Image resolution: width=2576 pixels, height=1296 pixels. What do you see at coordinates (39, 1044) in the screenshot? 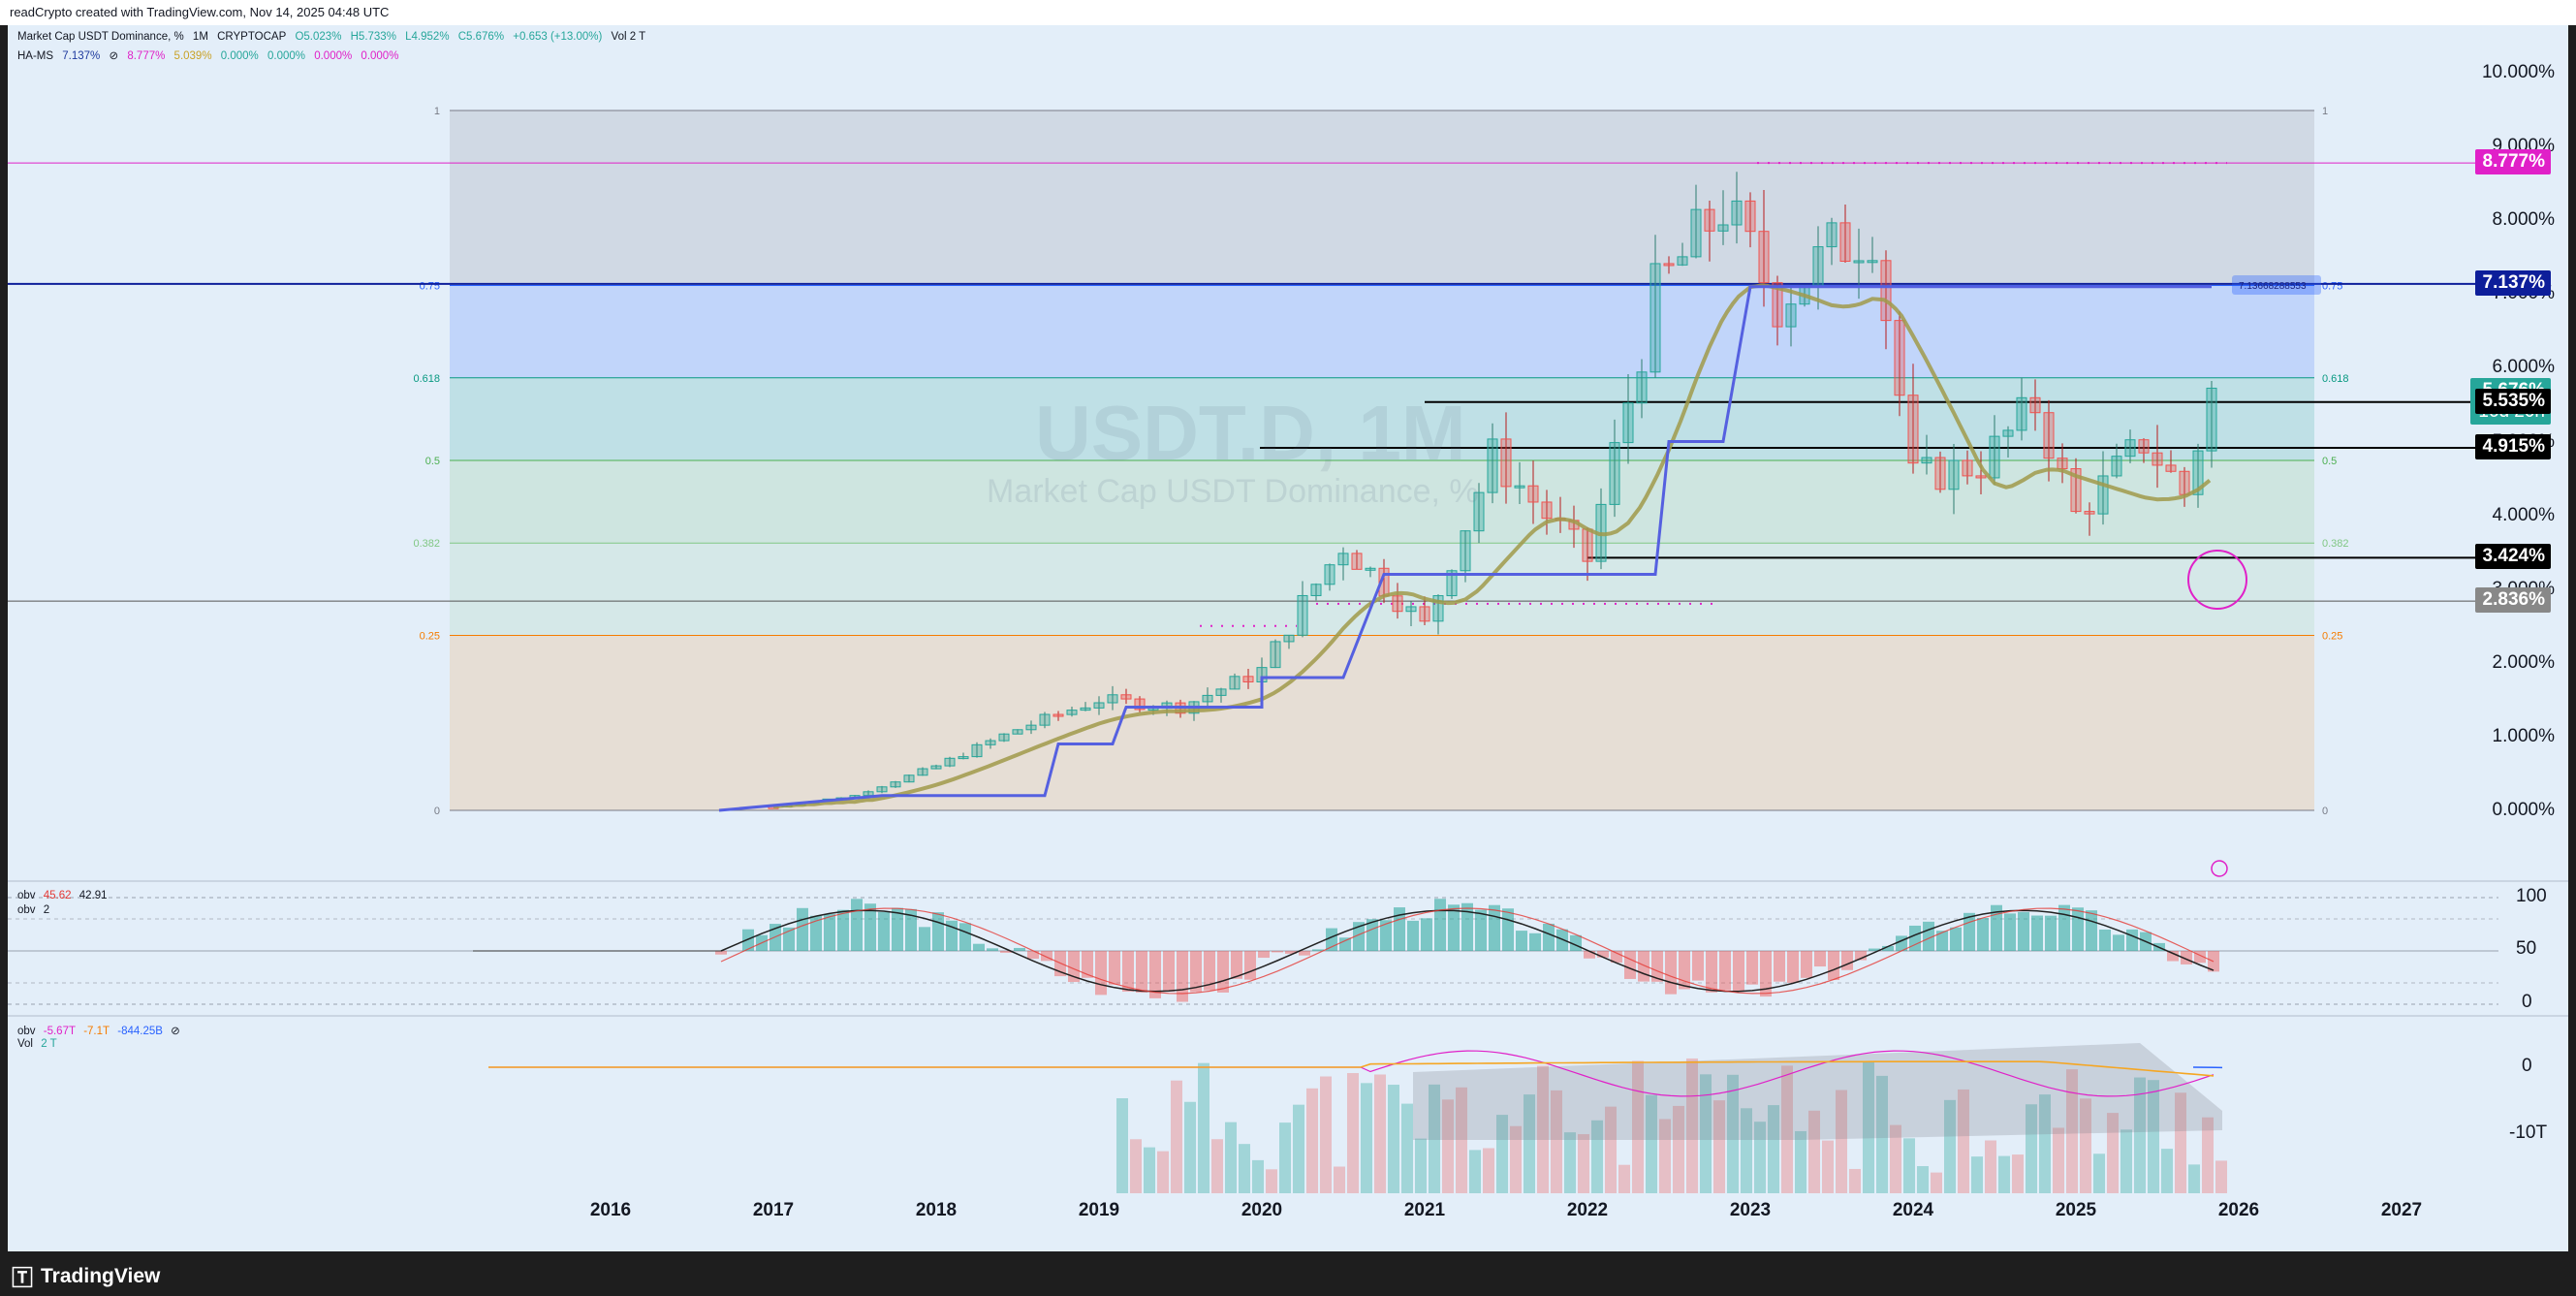
I see `oscillator2-legend-2: Vol 2 T` at bounding box center [39, 1044].